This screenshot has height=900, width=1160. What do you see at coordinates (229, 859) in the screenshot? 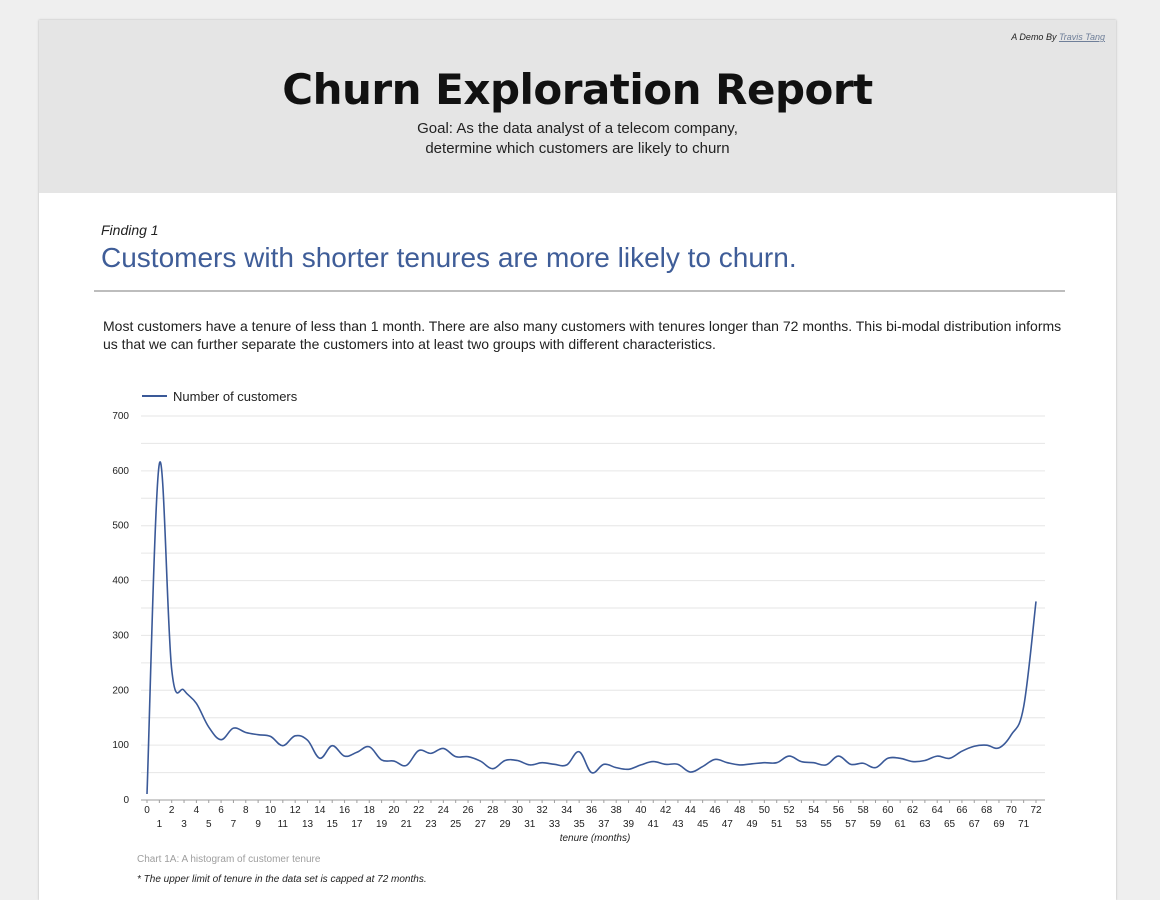
I see `chart-caption: Chart 1A: A histogram of customer tenure` at bounding box center [229, 859].